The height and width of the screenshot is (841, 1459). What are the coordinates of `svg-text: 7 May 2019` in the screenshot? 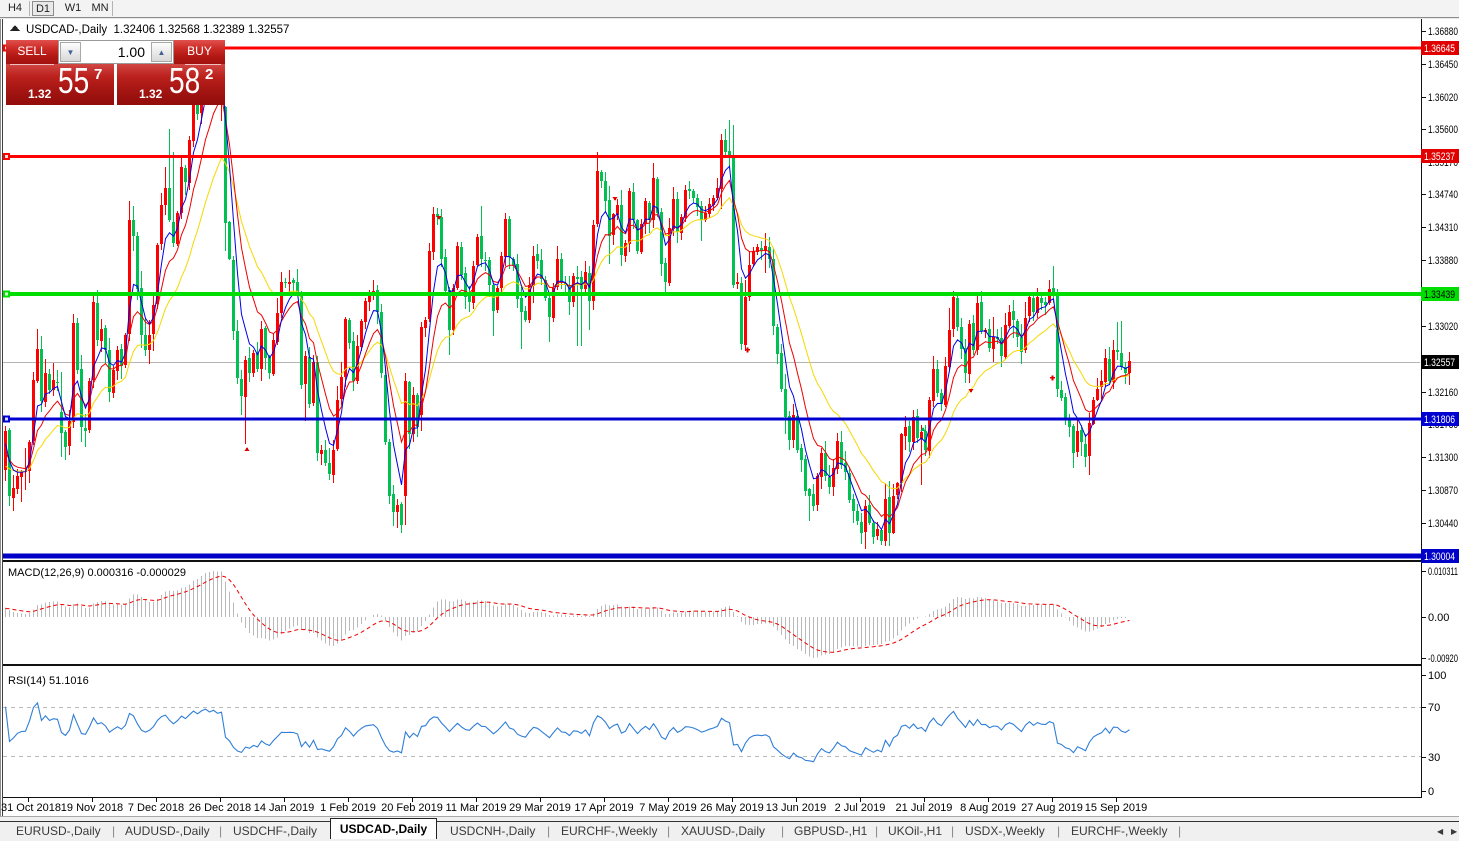 It's located at (667, 808).